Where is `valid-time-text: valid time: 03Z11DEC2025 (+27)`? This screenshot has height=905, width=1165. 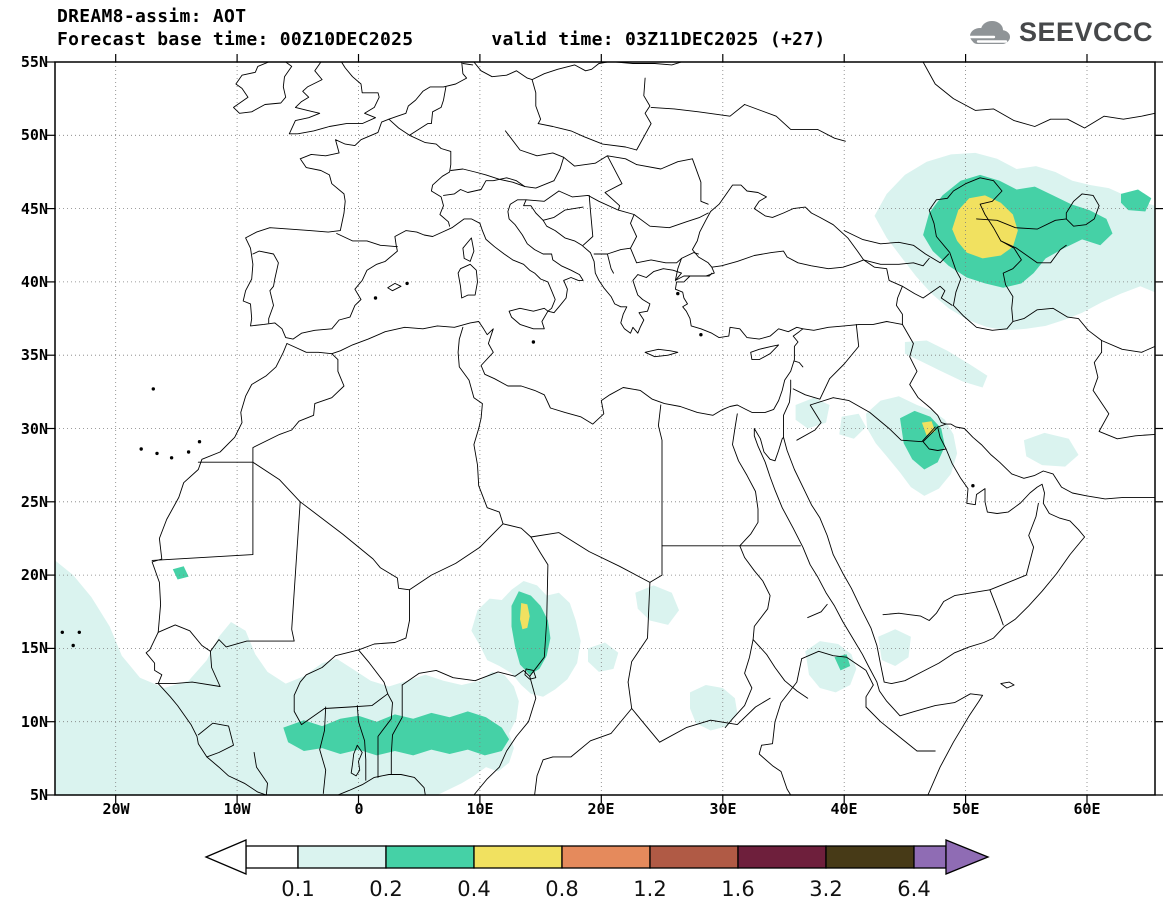
valid-time-text: valid time: 03Z11DEC2025 (+27) is located at coordinates (658, 39).